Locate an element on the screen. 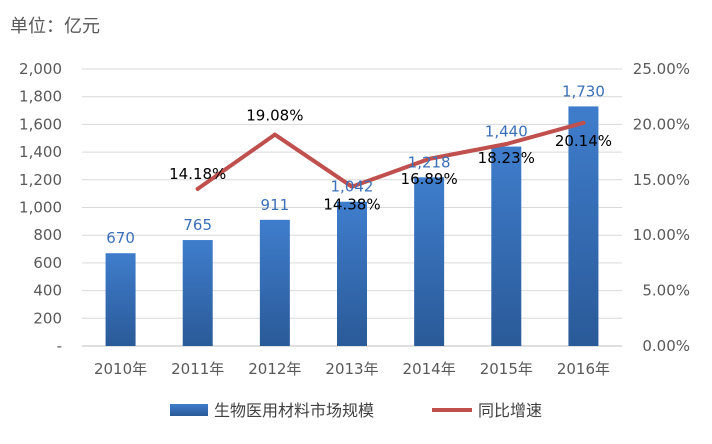 Image resolution: width=712 pixels, height=444 pixels. bar-value-label: 1,042 is located at coordinates (352, 187).